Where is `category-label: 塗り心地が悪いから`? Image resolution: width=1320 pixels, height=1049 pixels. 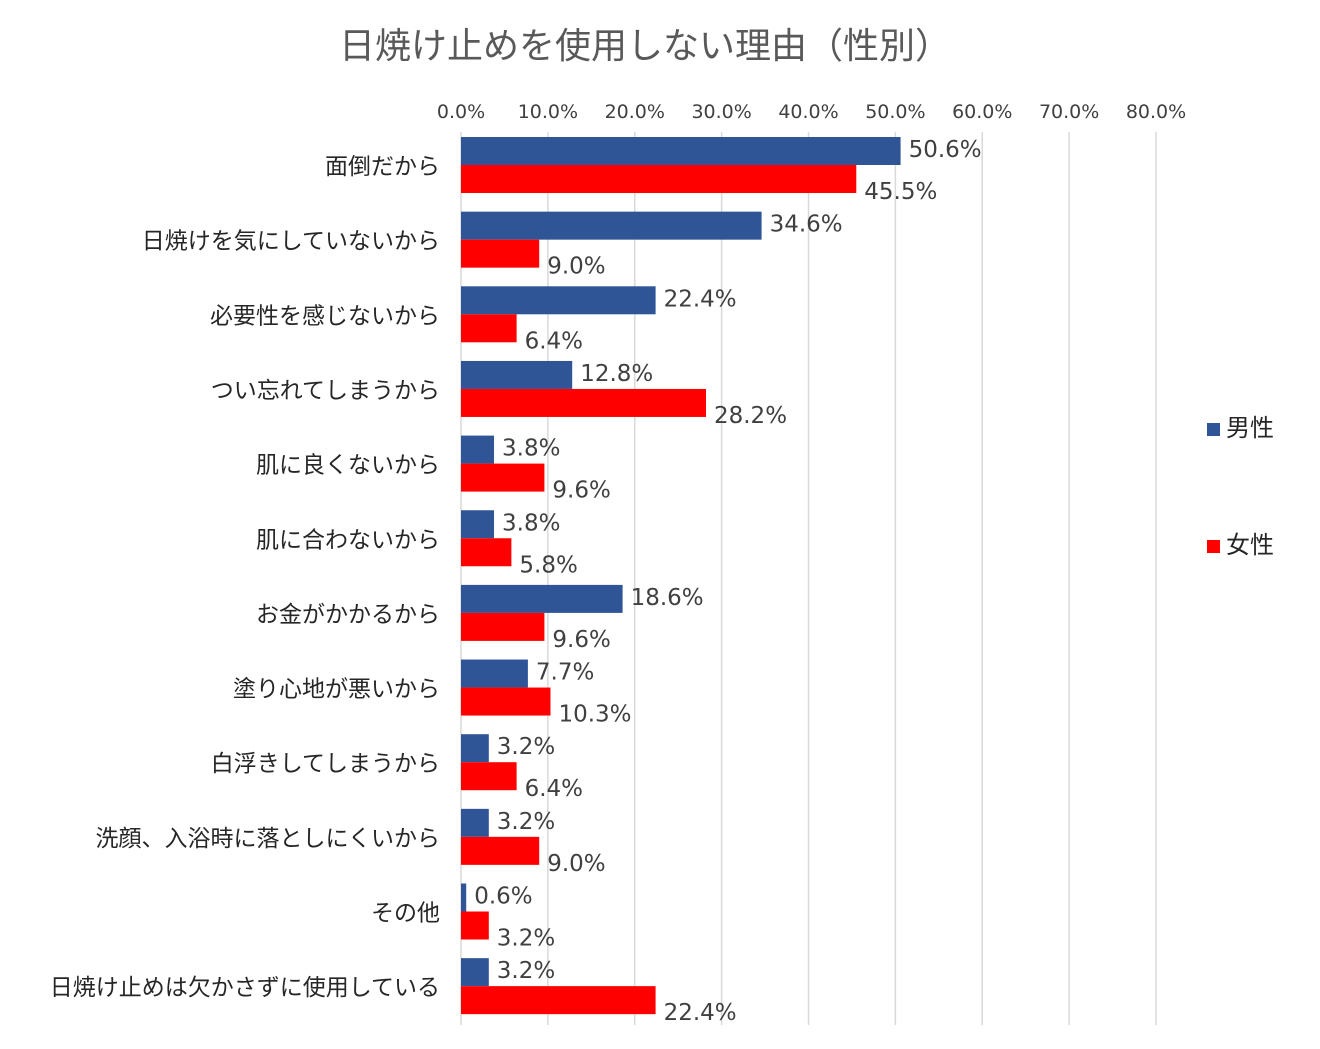 category-label: 塗り心地が悪いから is located at coordinates (336, 690).